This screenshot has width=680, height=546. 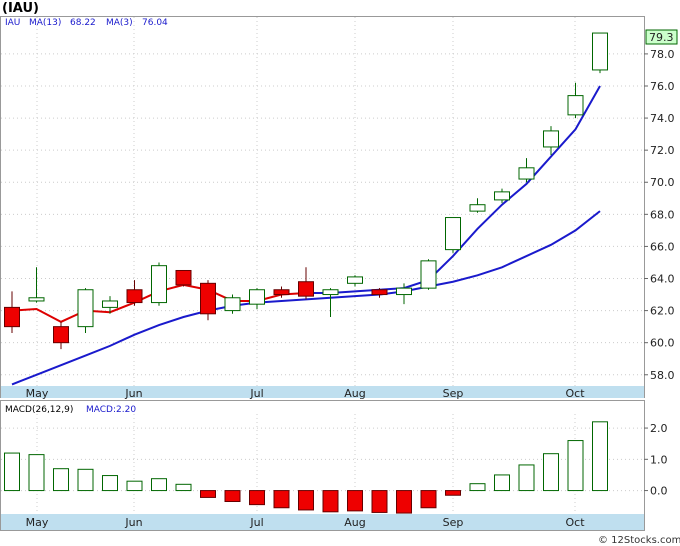 I want to click on macd-month-label: Jun, so click(x=133, y=522).